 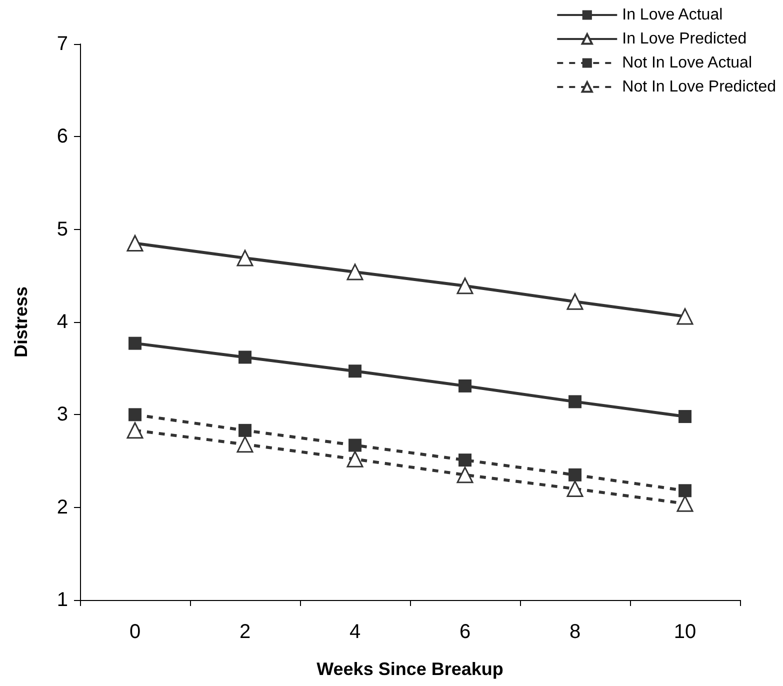 What do you see at coordinates (62, 137) in the screenshot?
I see `y-tick-label: 6` at bounding box center [62, 137].